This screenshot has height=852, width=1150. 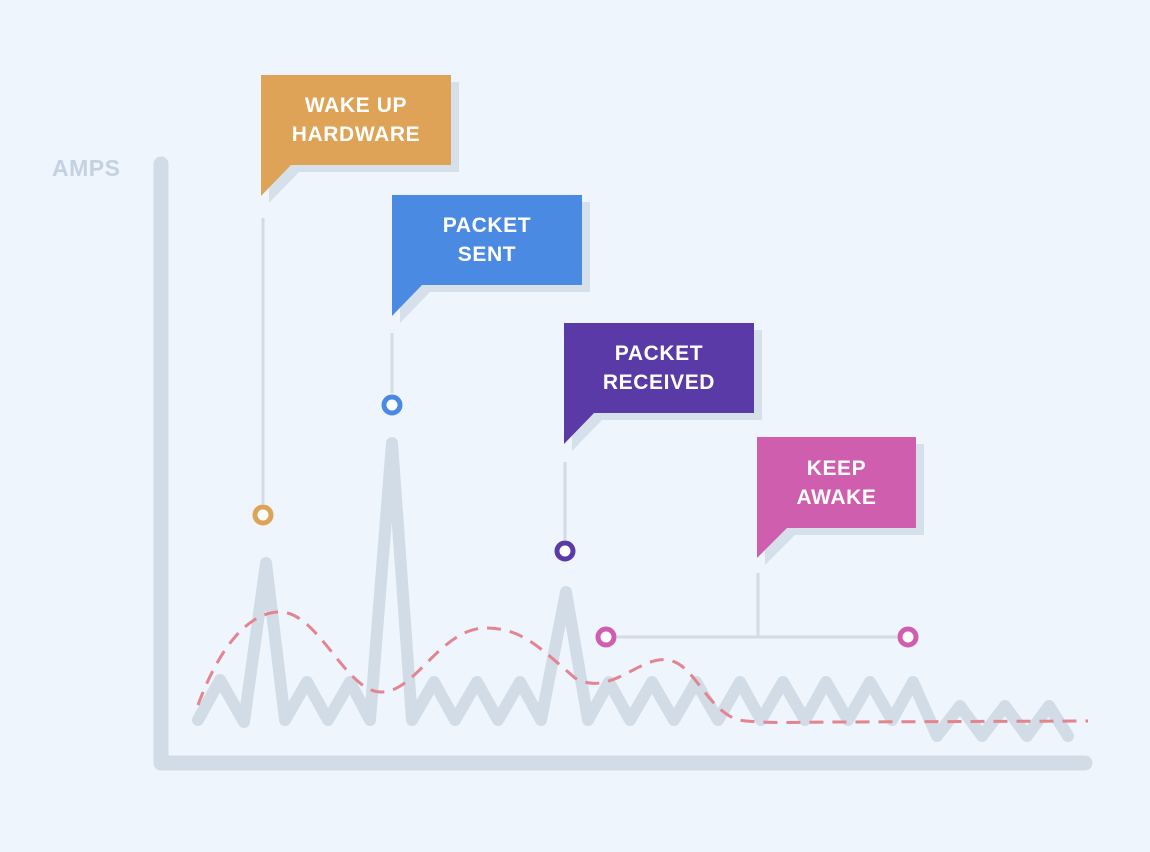 I want to click on packet-sent-marker, so click(x=392, y=405).